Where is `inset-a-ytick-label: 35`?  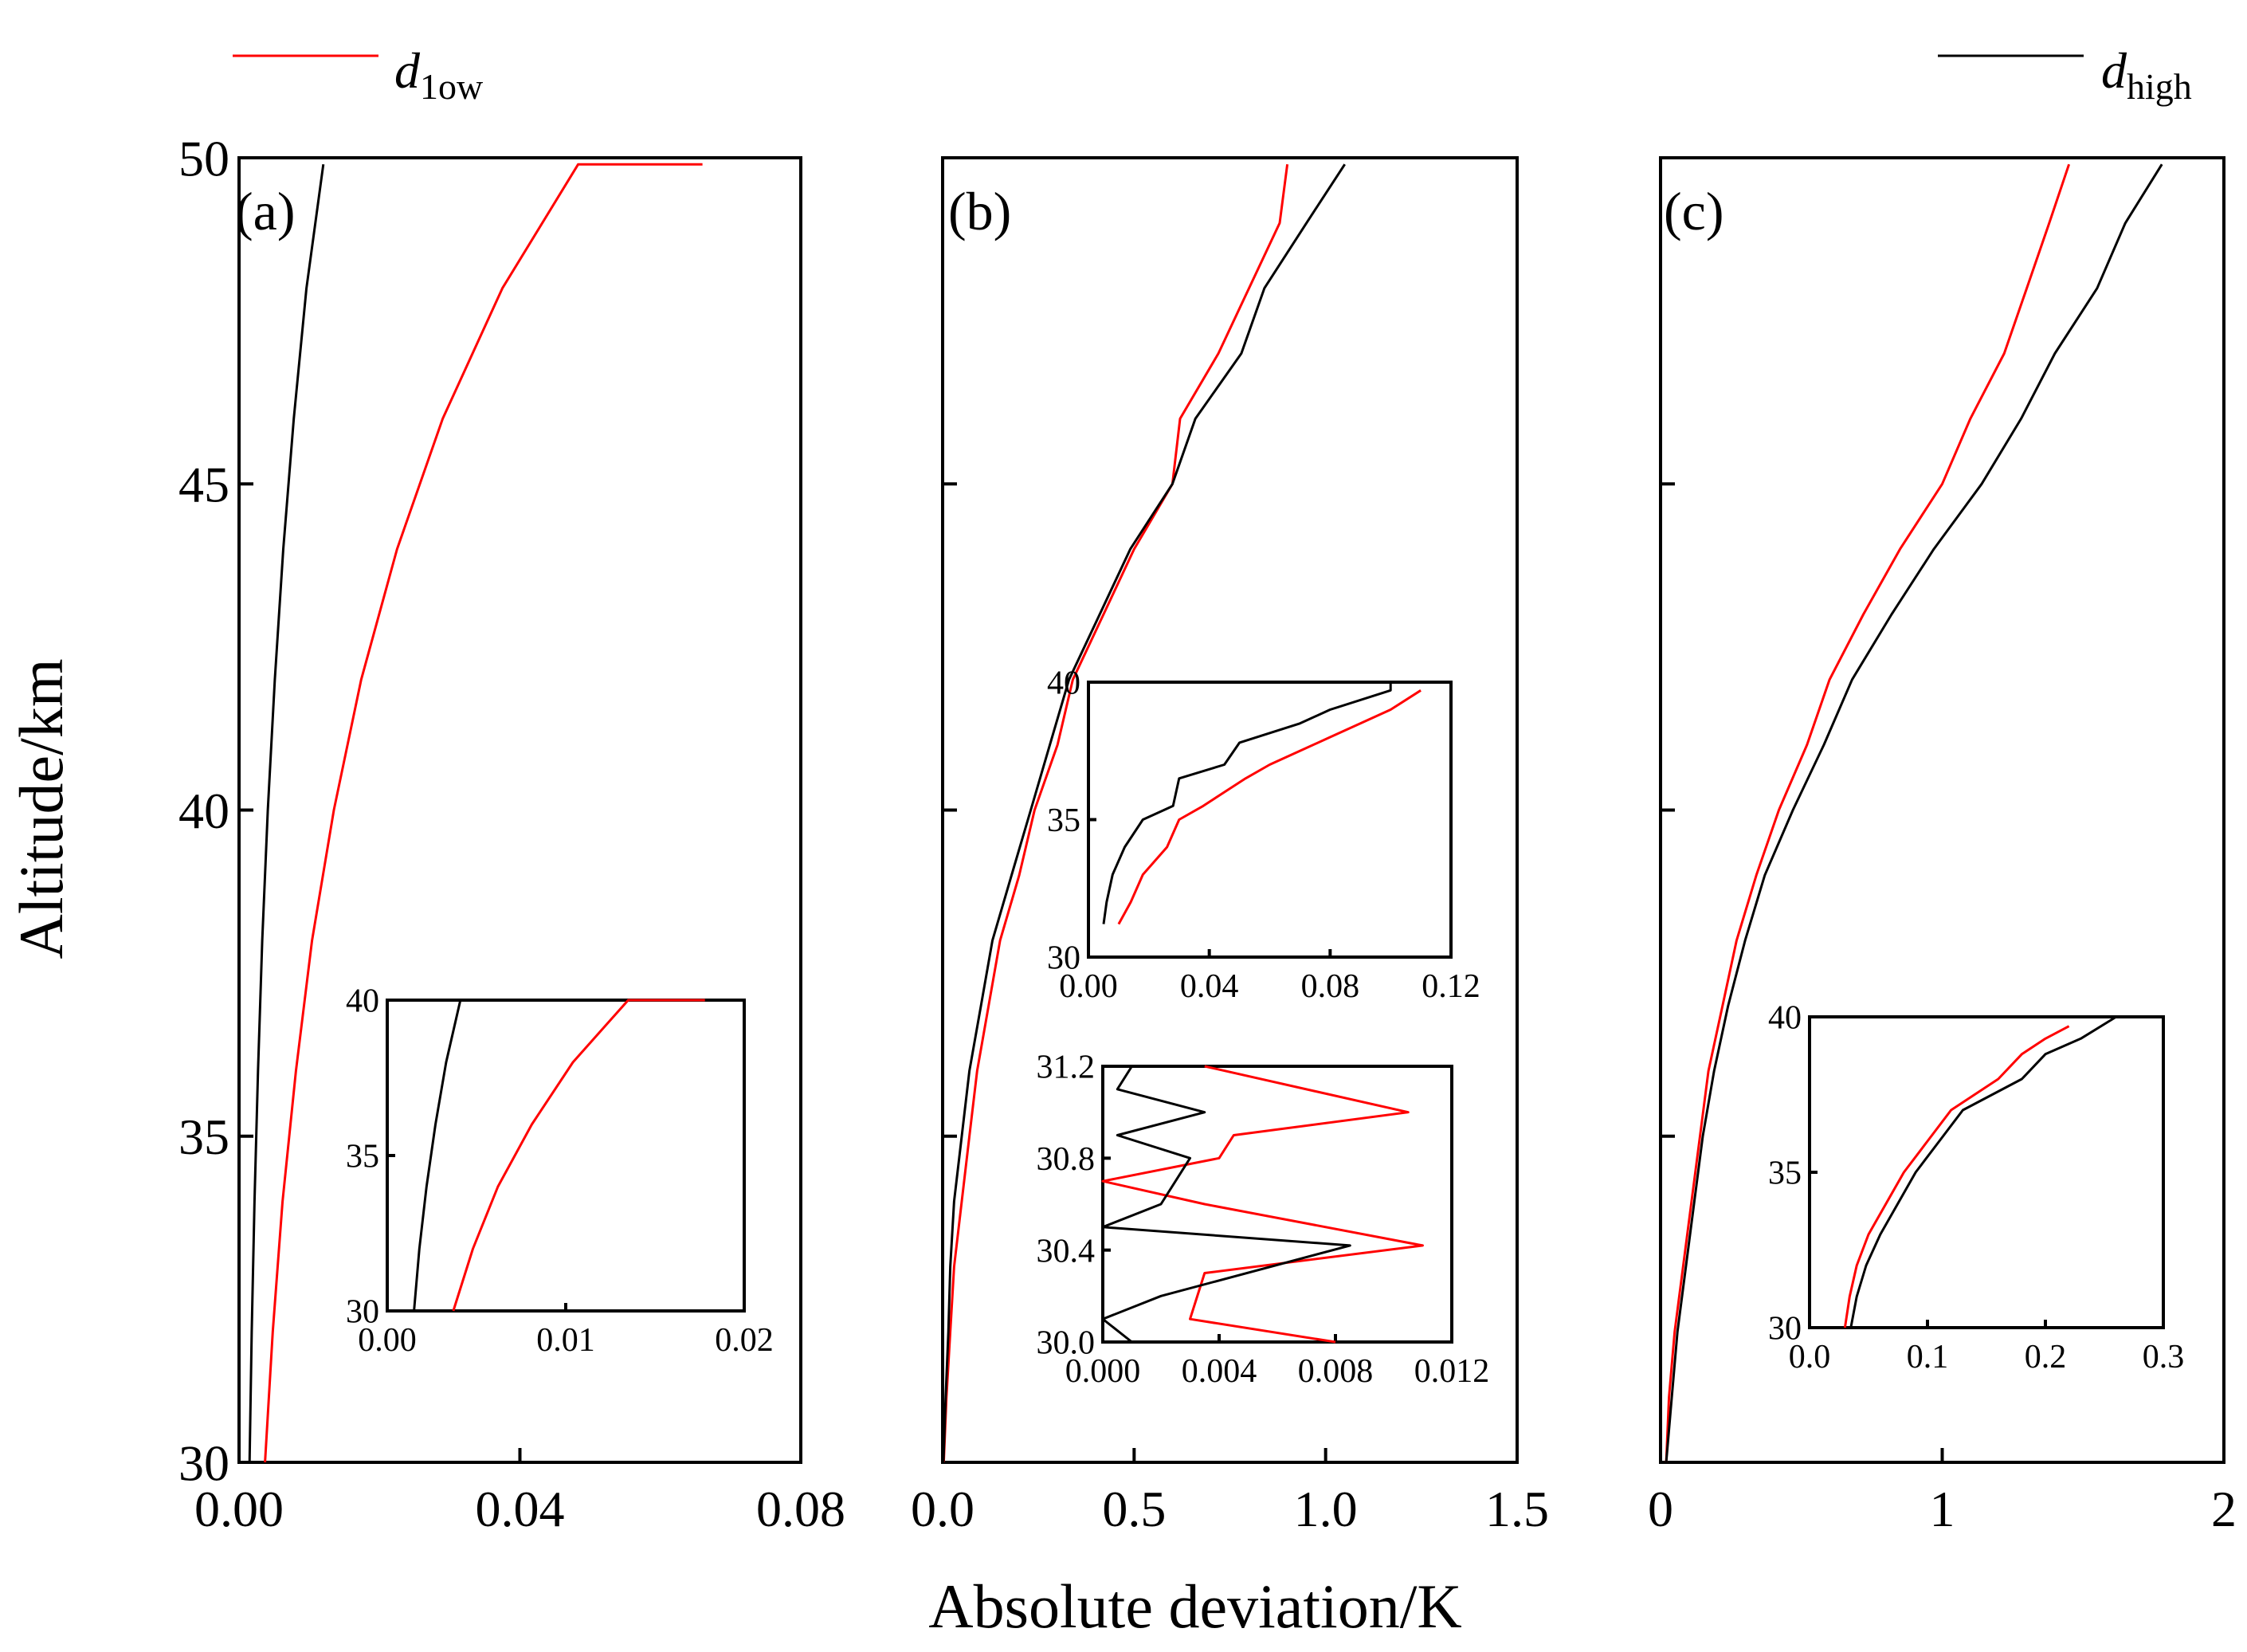
inset-a-ytick-label: 35 is located at coordinates (362, 1157).